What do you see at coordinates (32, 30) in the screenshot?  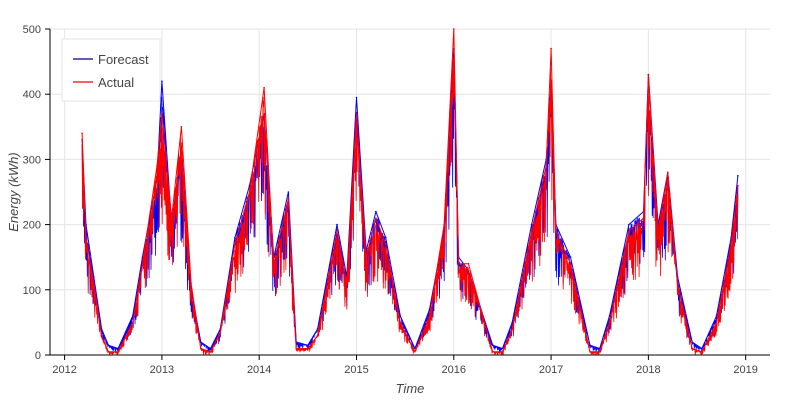 I see `y-tick-label-500: 500` at bounding box center [32, 30].